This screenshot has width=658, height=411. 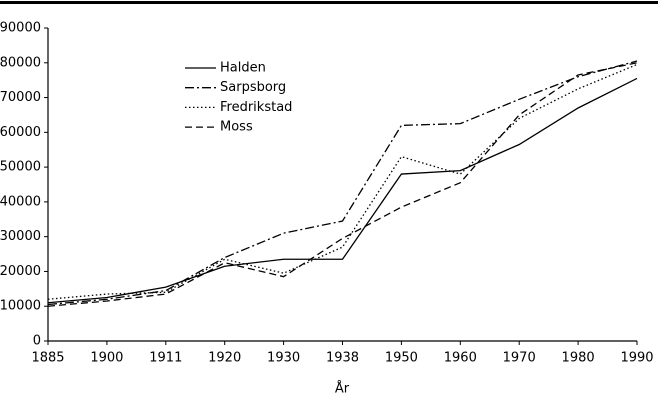 What do you see at coordinates (20, 62) in the screenshot?
I see `y-tick-label: 80000` at bounding box center [20, 62].